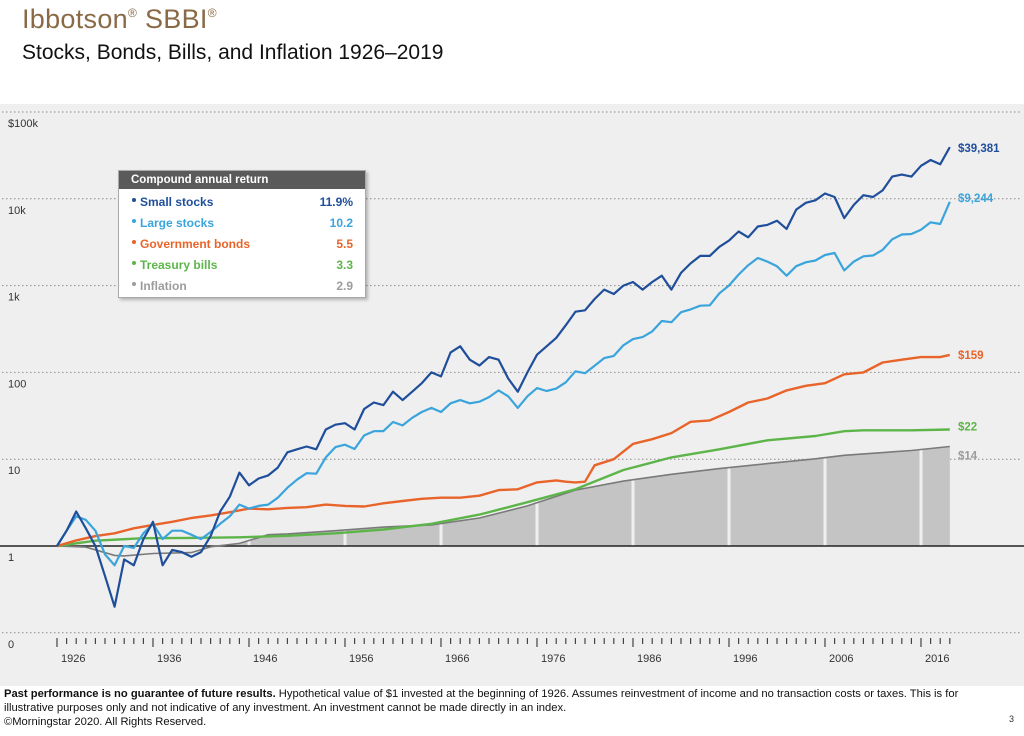 Image resolution: width=1024 pixels, height=736 pixels. What do you see at coordinates (195, 244) in the screenshot?
I see `legend-label: Government bonds` at bounding box center [195, 244].